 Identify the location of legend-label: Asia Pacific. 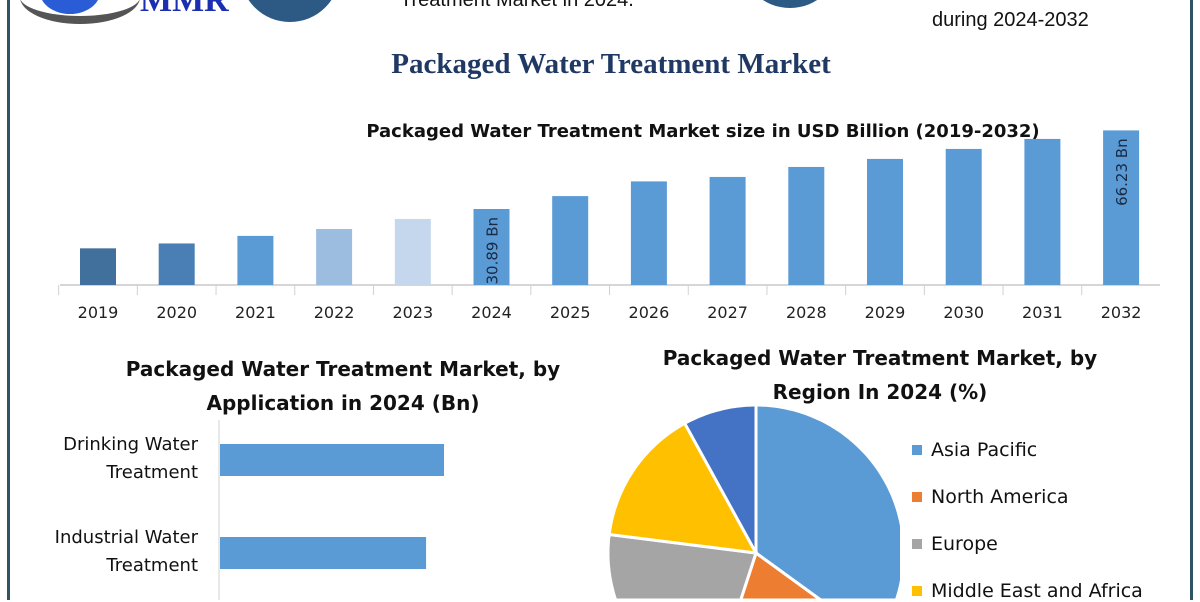
(984, 450).